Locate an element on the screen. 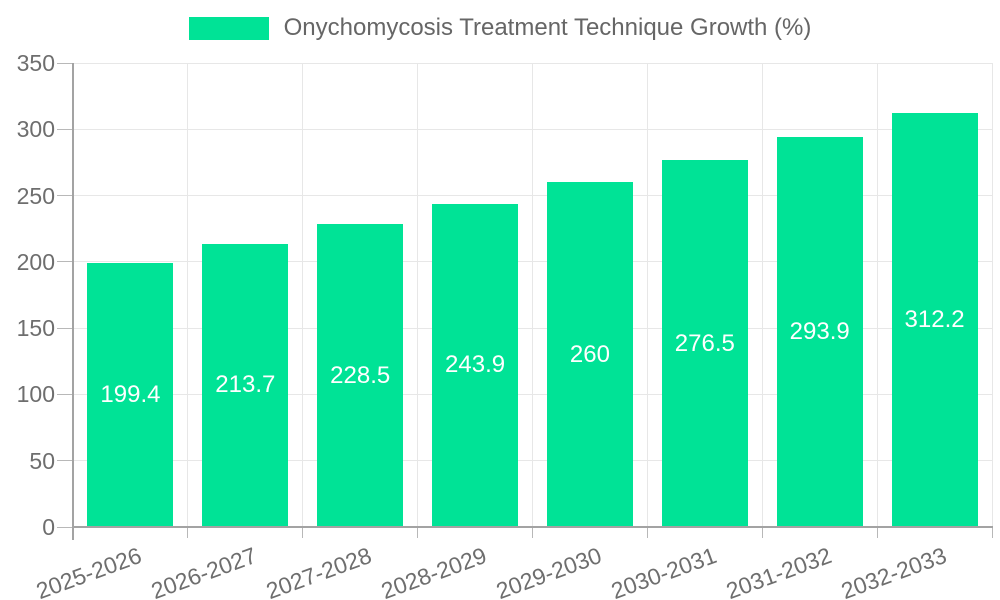  bar: 312.2 is located at coordinates (934, 320).